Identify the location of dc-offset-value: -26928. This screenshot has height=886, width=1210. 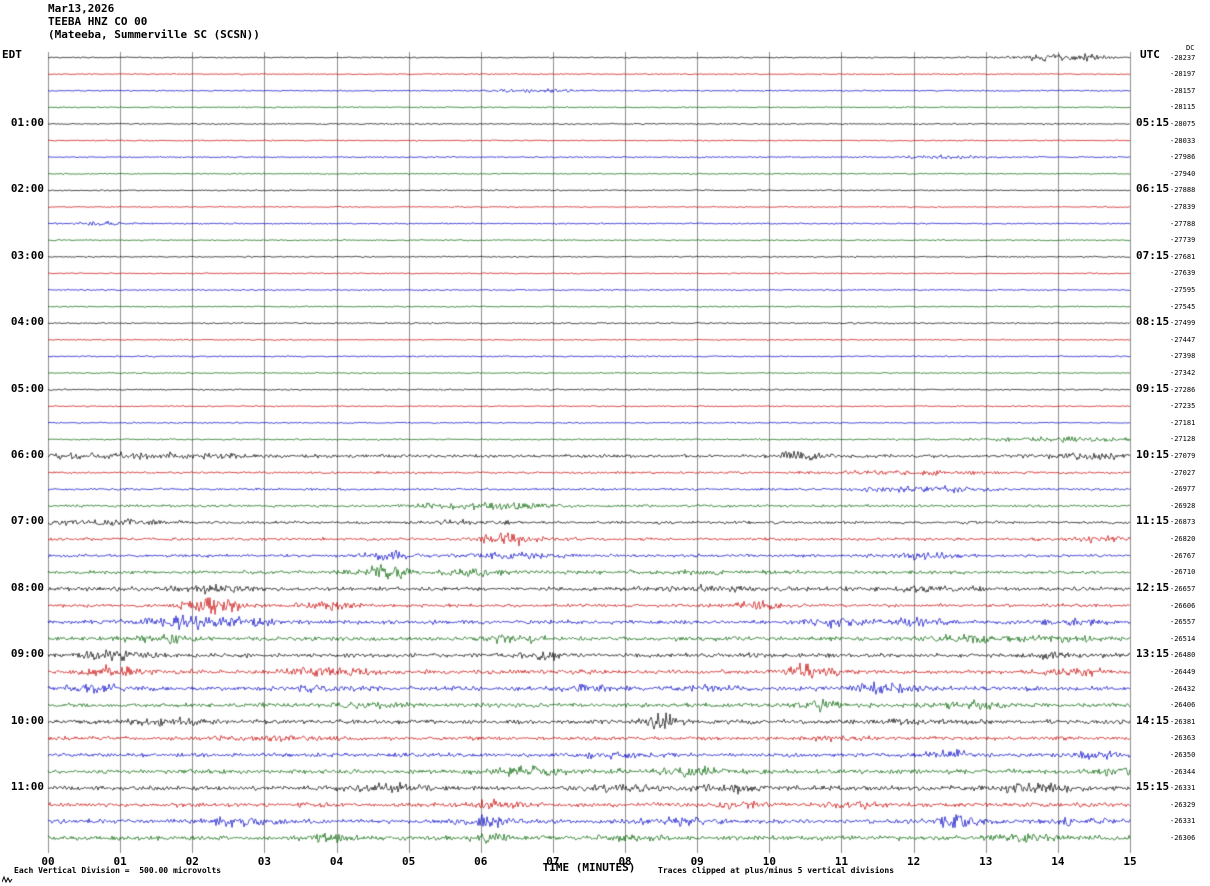
(1183, 505).